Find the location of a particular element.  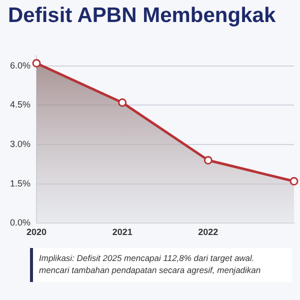

y-tick-label: 3.0% is located at coordinates (20, 144).